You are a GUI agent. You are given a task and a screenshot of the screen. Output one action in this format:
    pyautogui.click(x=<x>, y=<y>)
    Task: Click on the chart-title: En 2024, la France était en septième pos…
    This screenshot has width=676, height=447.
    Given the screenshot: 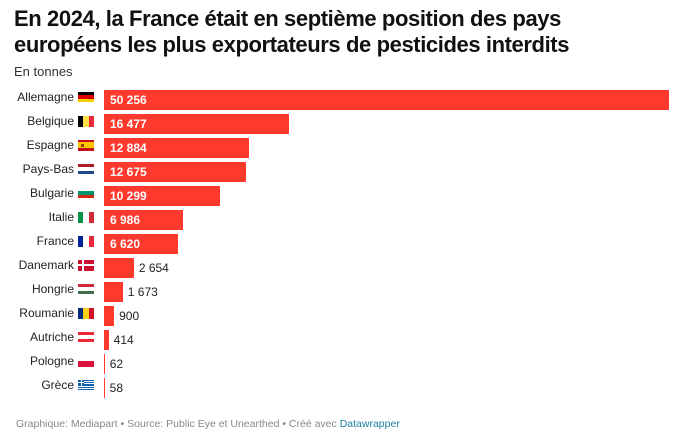 What is the action you would take?
    pyautogui.click(x=292, y=31)
    